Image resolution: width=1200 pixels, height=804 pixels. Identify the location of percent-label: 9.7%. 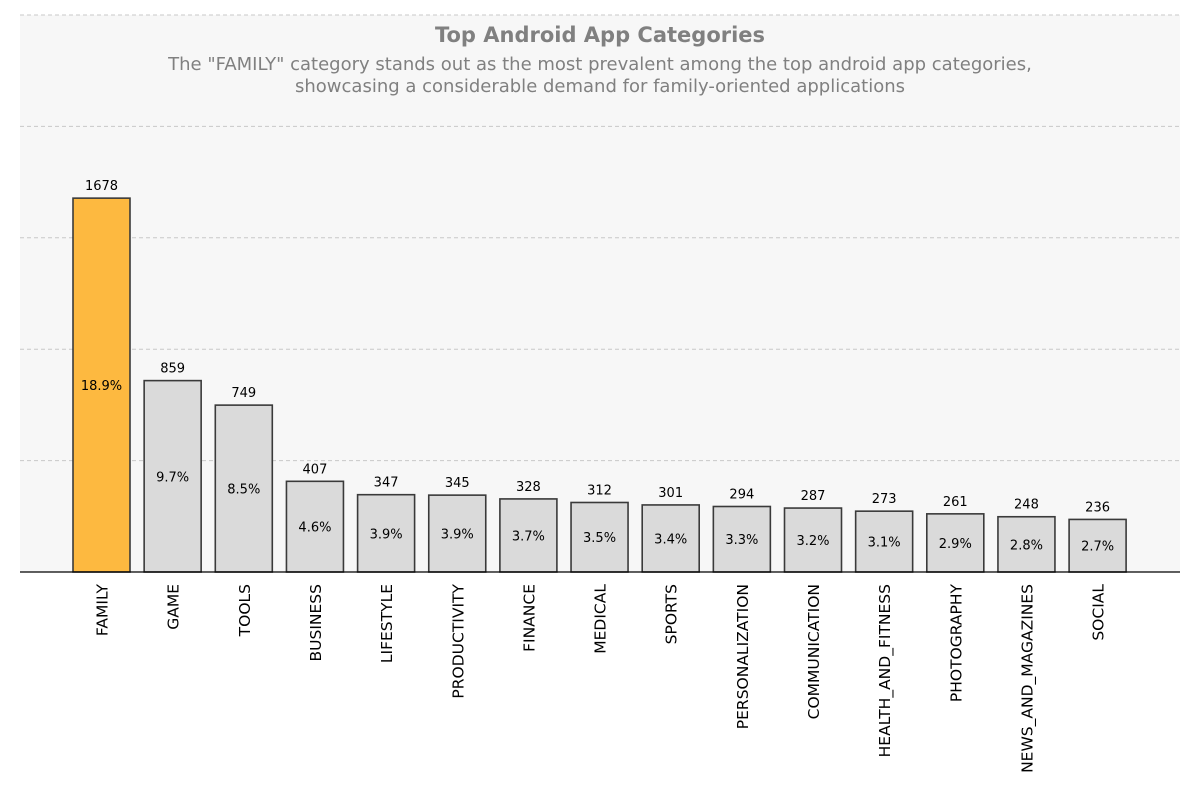
(172, 477).